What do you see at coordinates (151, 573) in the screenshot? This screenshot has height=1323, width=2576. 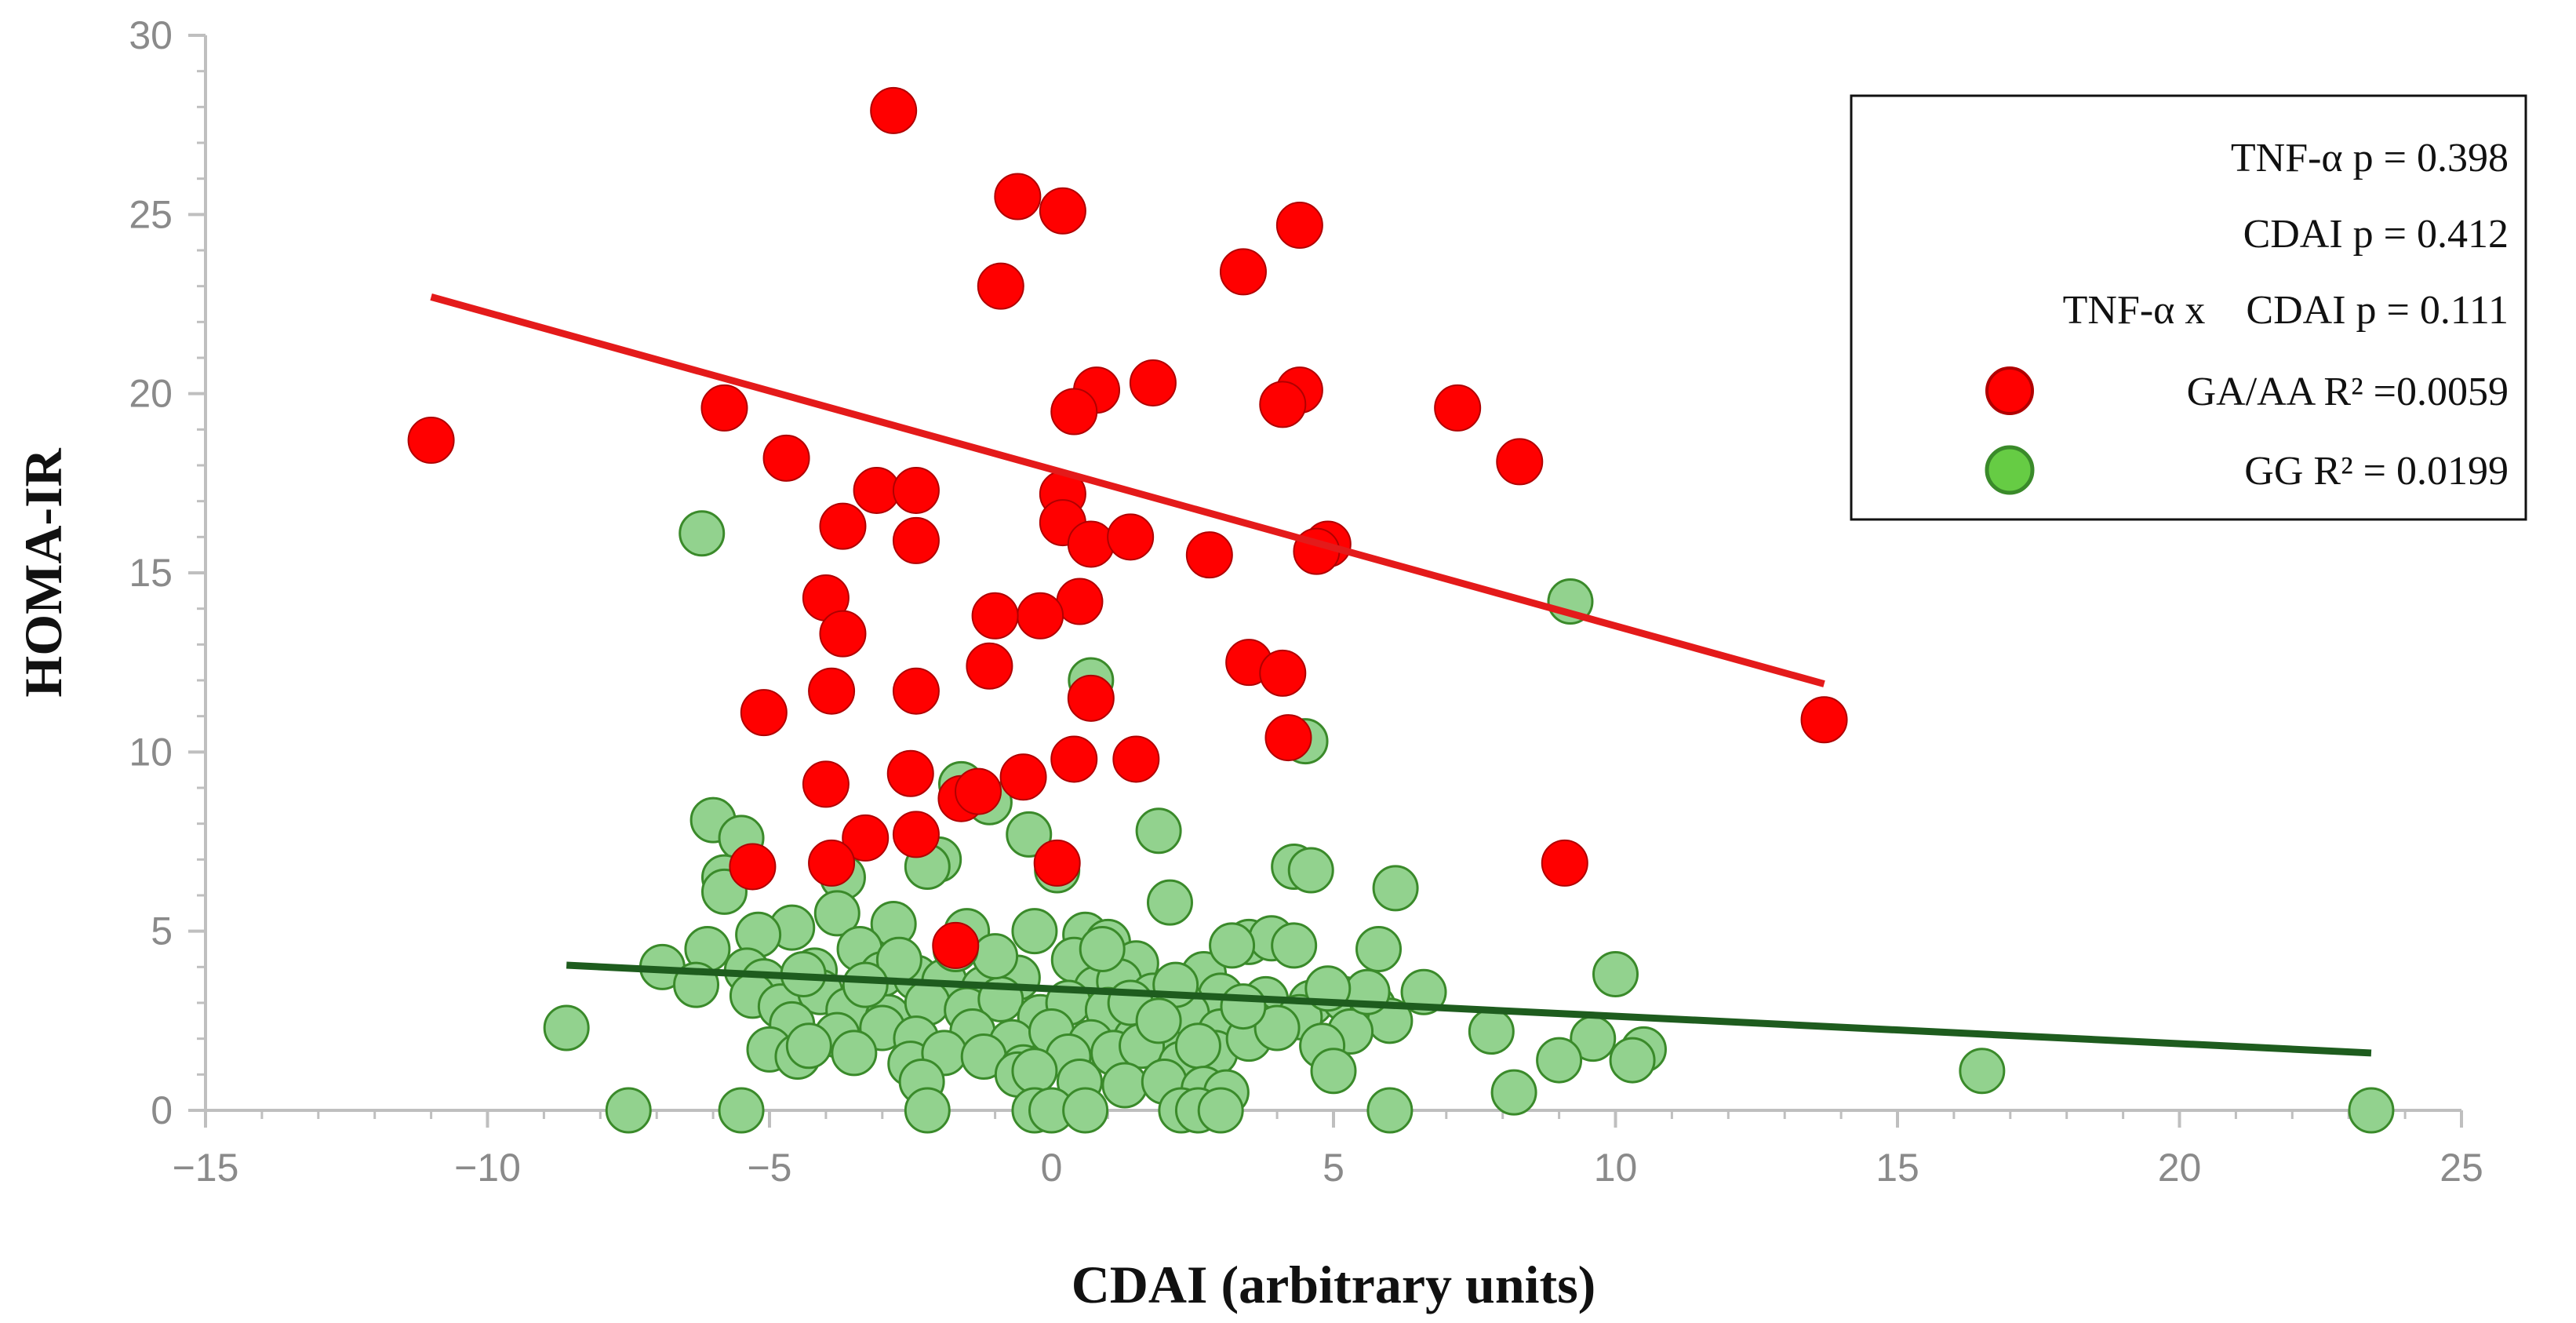 I see `y-tick-label: 15` at bounding box center [151, 573].